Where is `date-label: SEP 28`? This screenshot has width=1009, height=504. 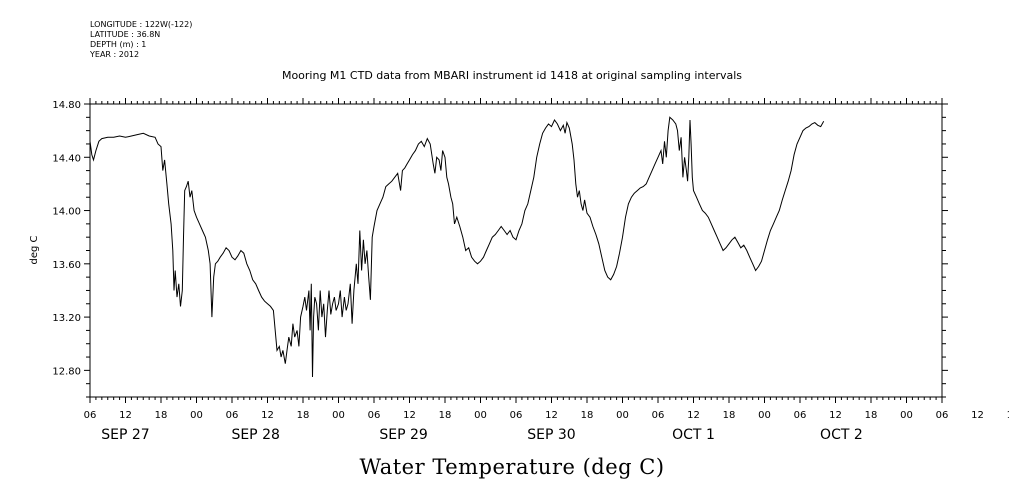 date-label: SEP 28 is located at coordinates (255, 435).